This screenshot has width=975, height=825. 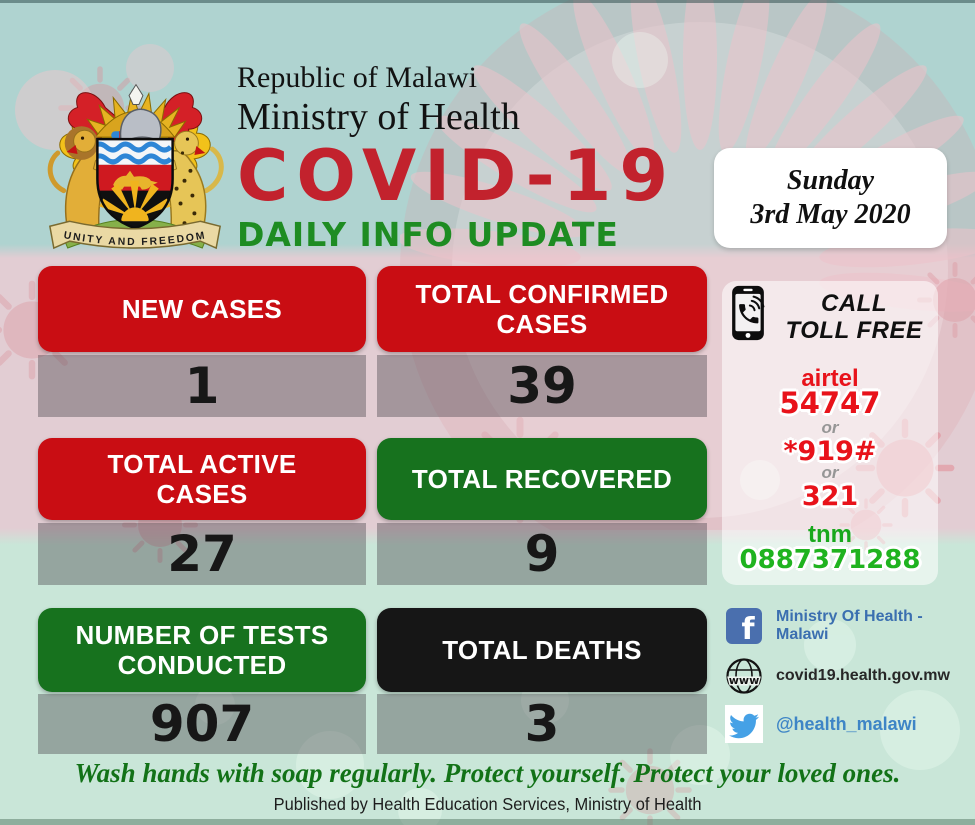 What do you see at coordinates (830, 560) in the screenshot?
I see `tnm-number: 0887371288` at bounding box center [830, 560].